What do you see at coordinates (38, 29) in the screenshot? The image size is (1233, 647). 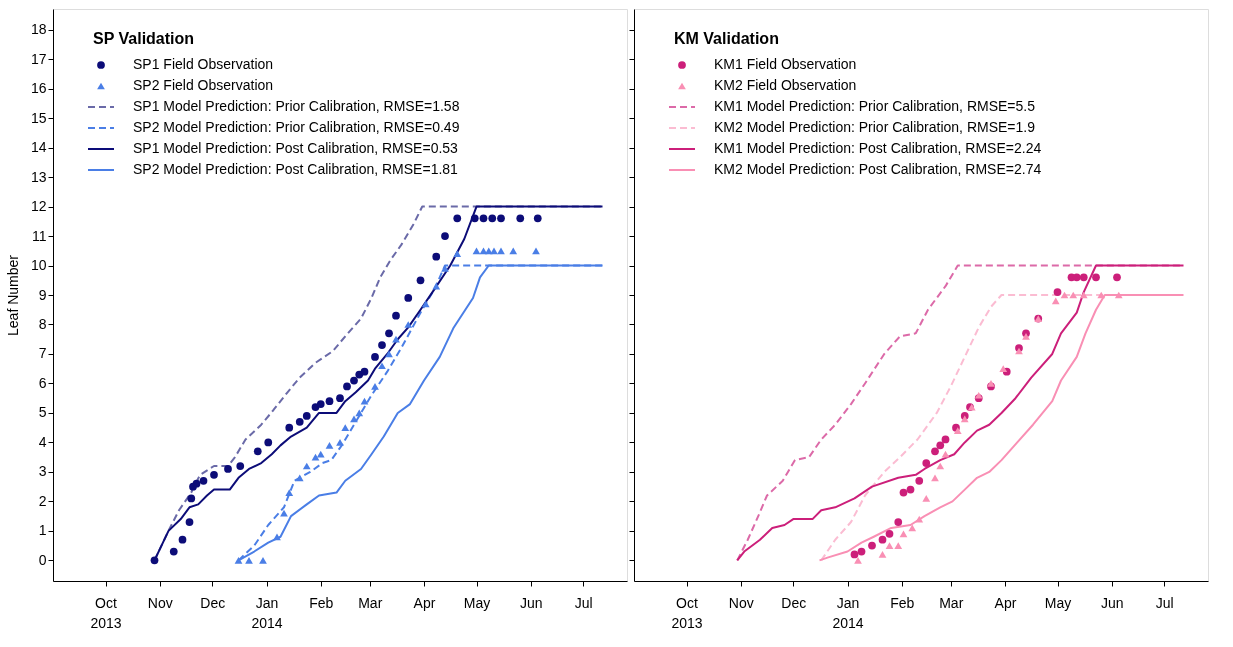 I see `y-tick-label: 18` at bounding box center [38, 29].